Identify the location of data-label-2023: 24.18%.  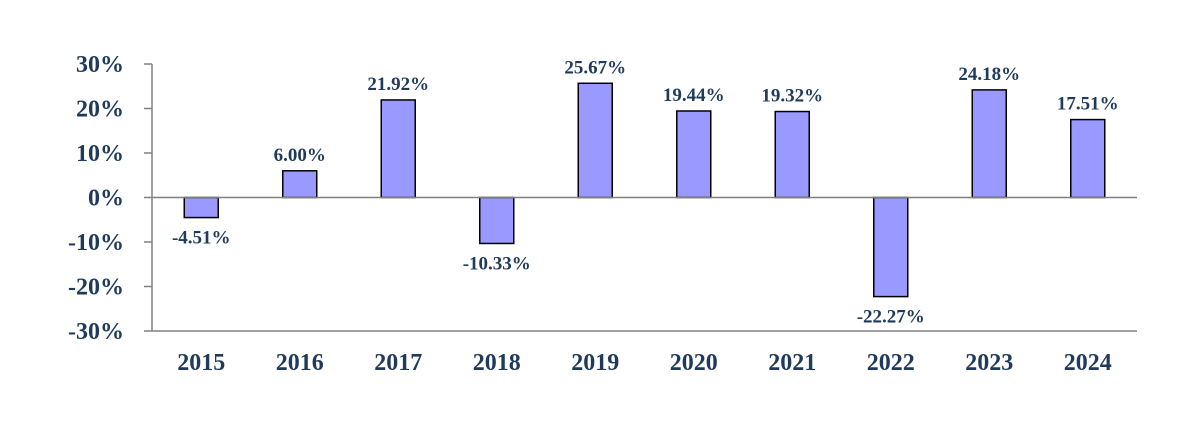
(989, 74).